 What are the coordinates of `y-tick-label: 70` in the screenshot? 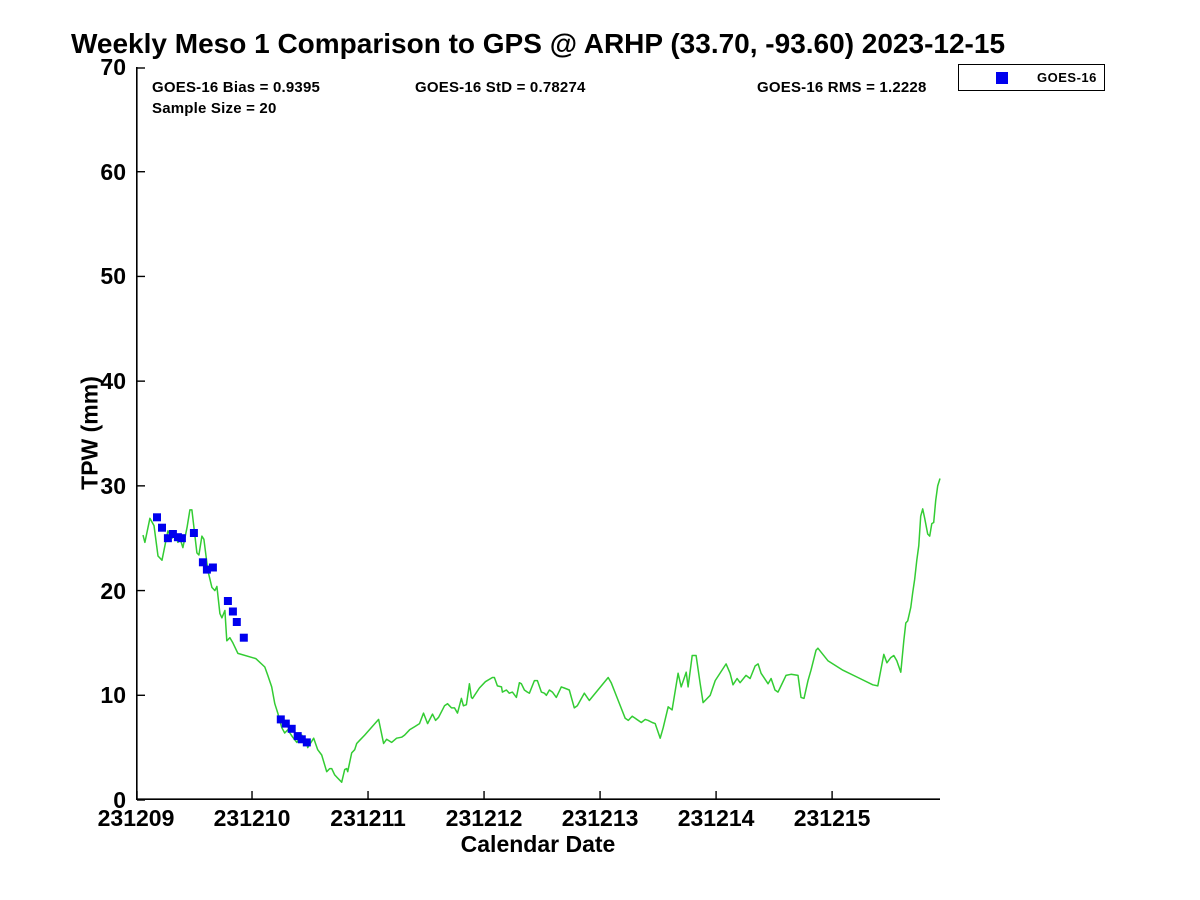 It's located at (113, 67).